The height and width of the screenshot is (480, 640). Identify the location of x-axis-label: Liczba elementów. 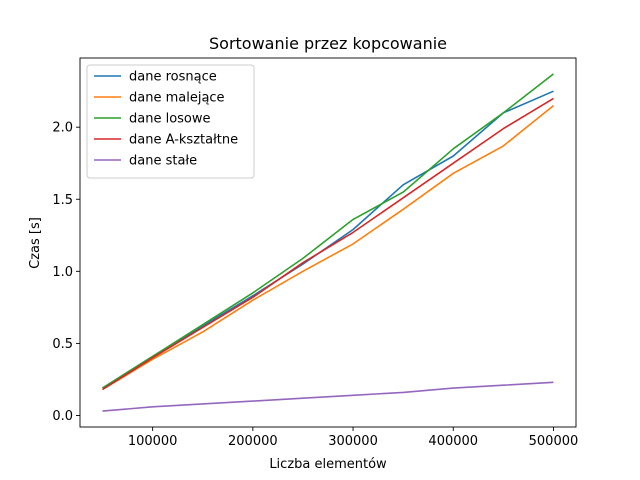
(328, 464).